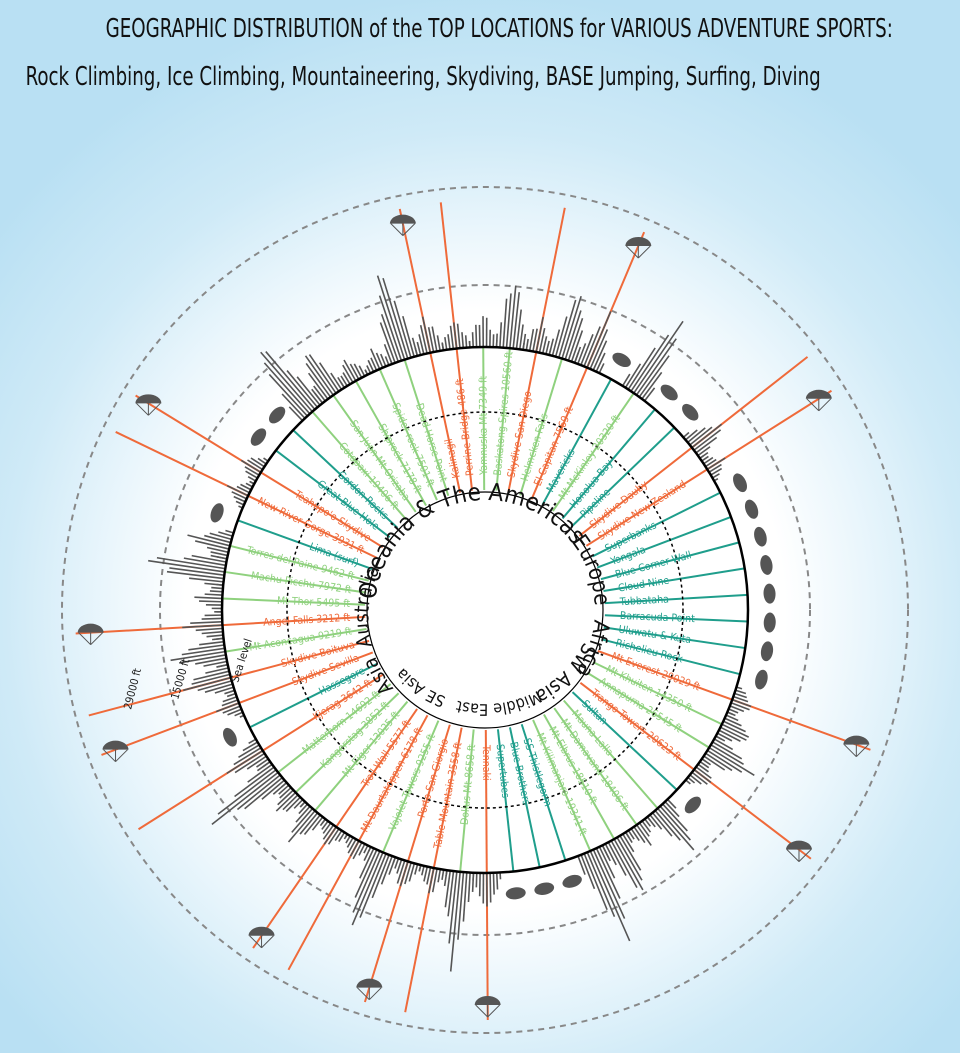 Image resolution: width=960 pixels, height=1053 pixels. What do you see at coordinates (499, 703) in the screenshot?
I see `svg-text: Middle East` at bounding box center [499, 703].